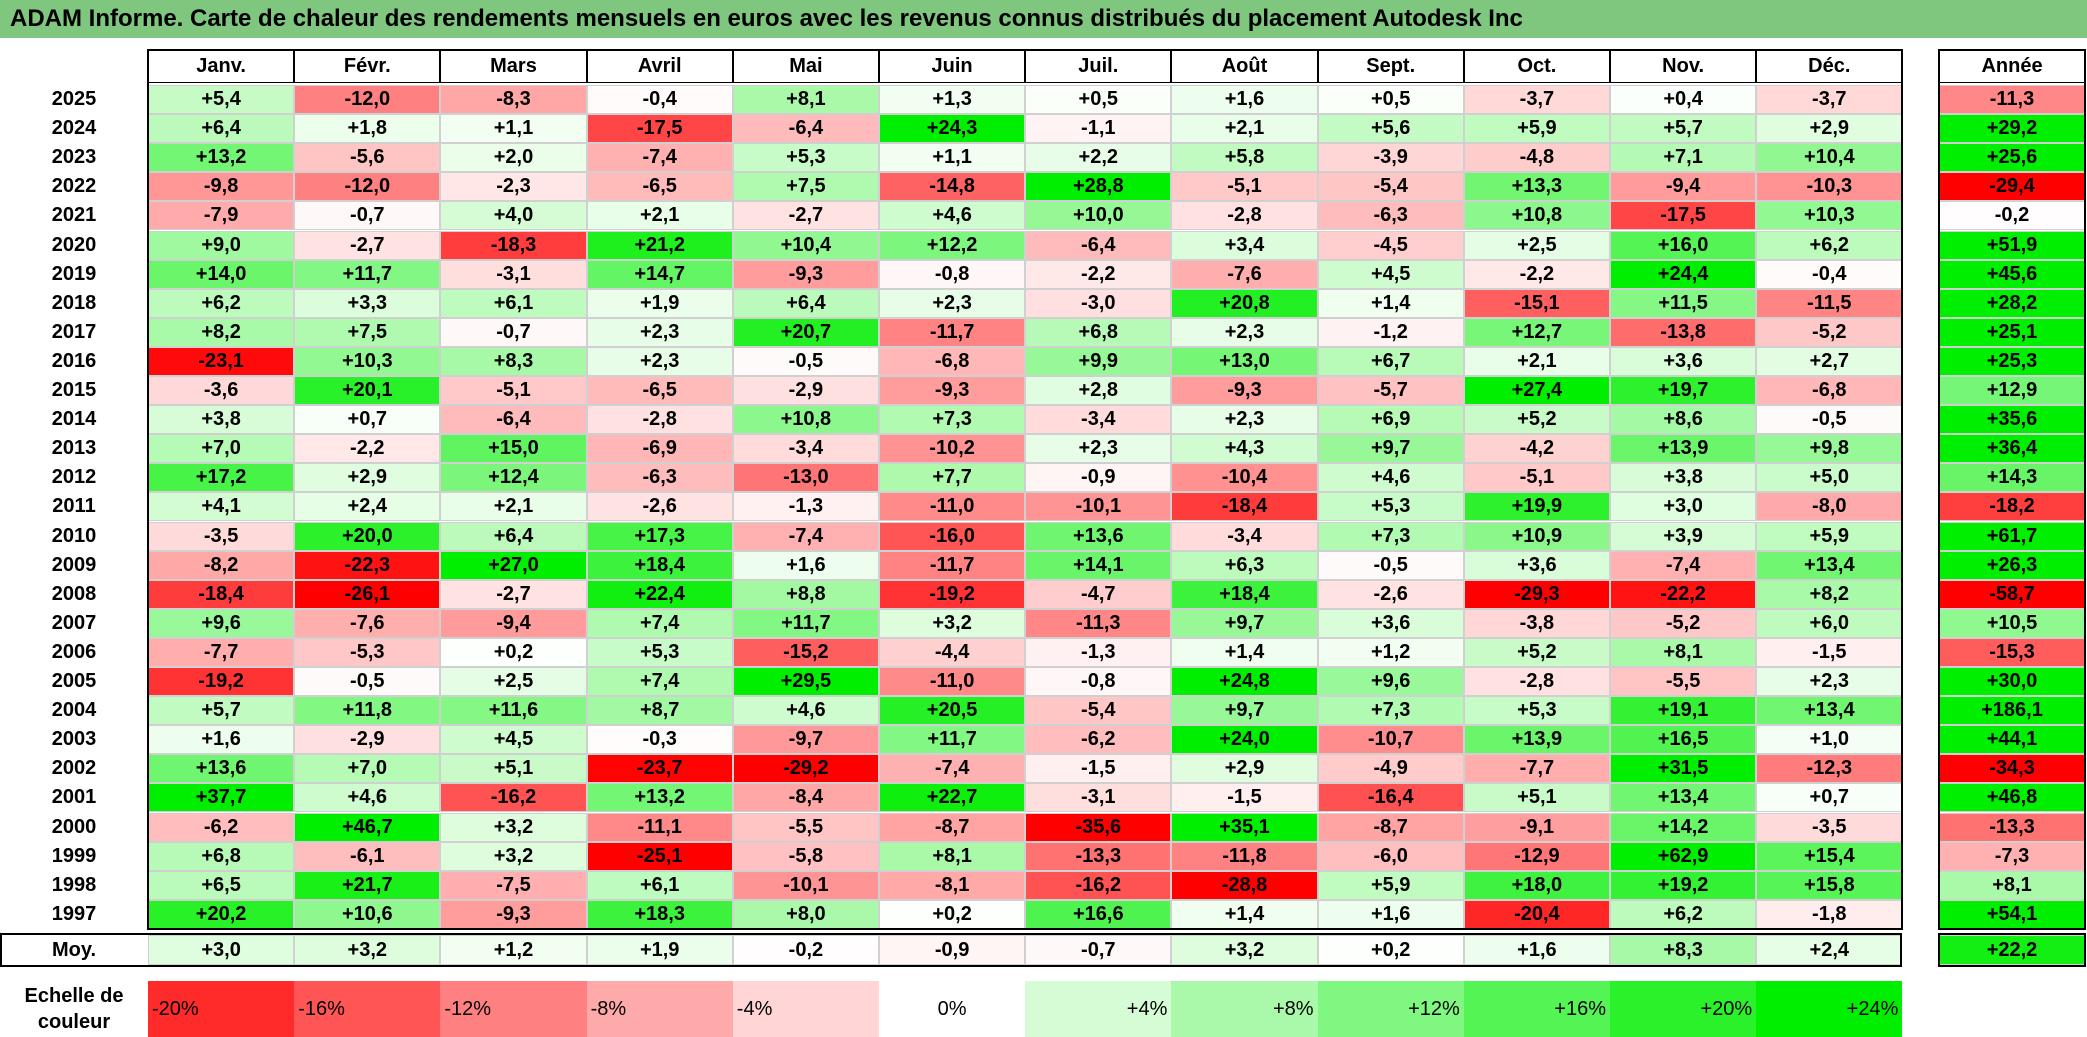  Describe the element at coordinates (221, 682) in the screenshot. I see `heatmap-cell: -19,2` at that location.